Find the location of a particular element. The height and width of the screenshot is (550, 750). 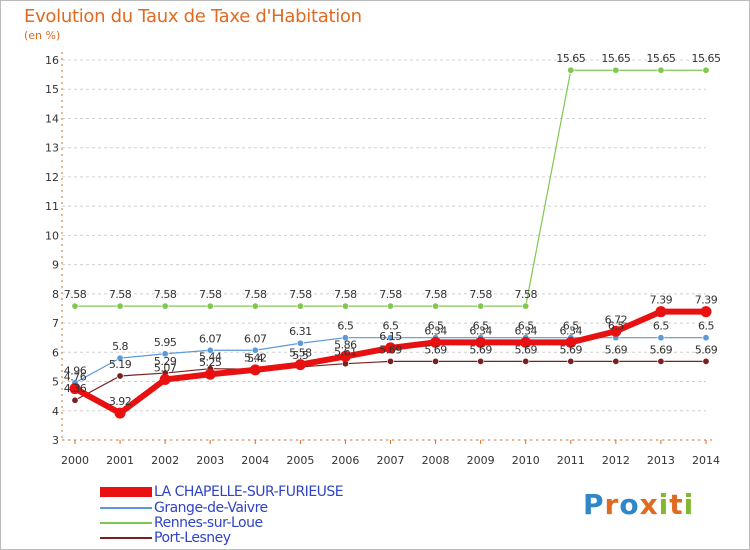

data-label: 5.5 is located at coordinates (300, 355).